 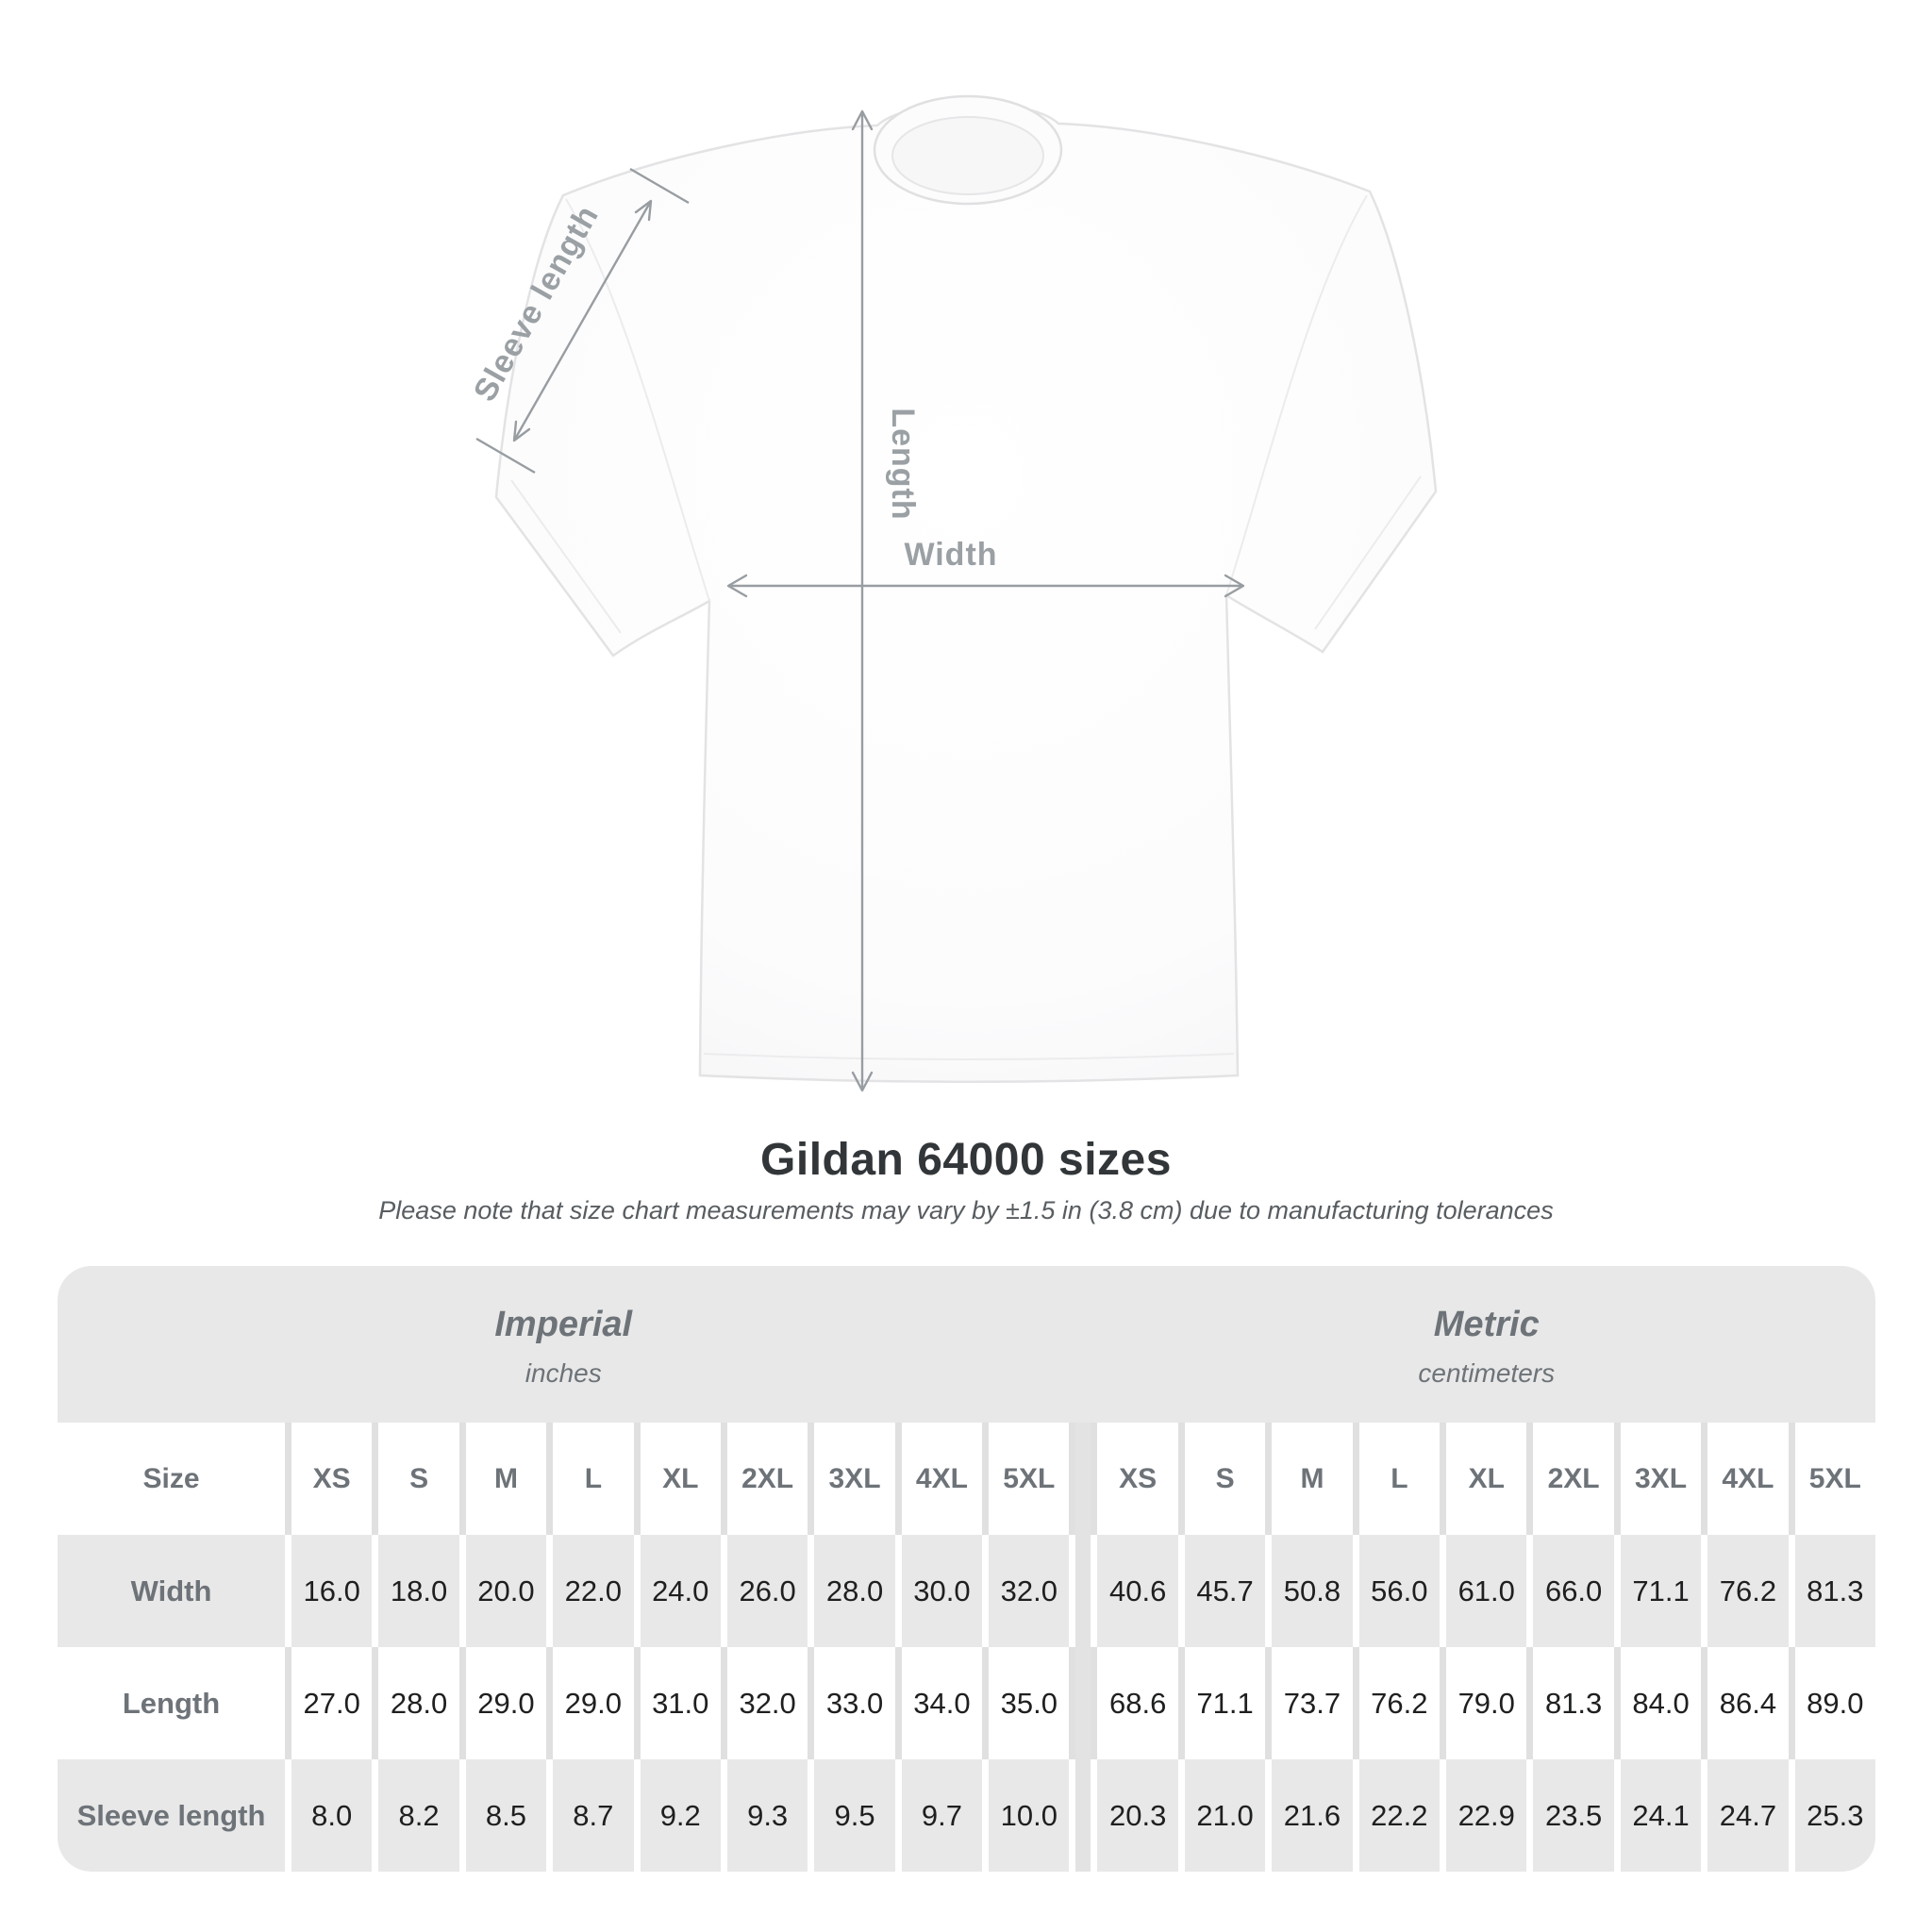 I want to click on collar-inner, so click(x=967, y=156).